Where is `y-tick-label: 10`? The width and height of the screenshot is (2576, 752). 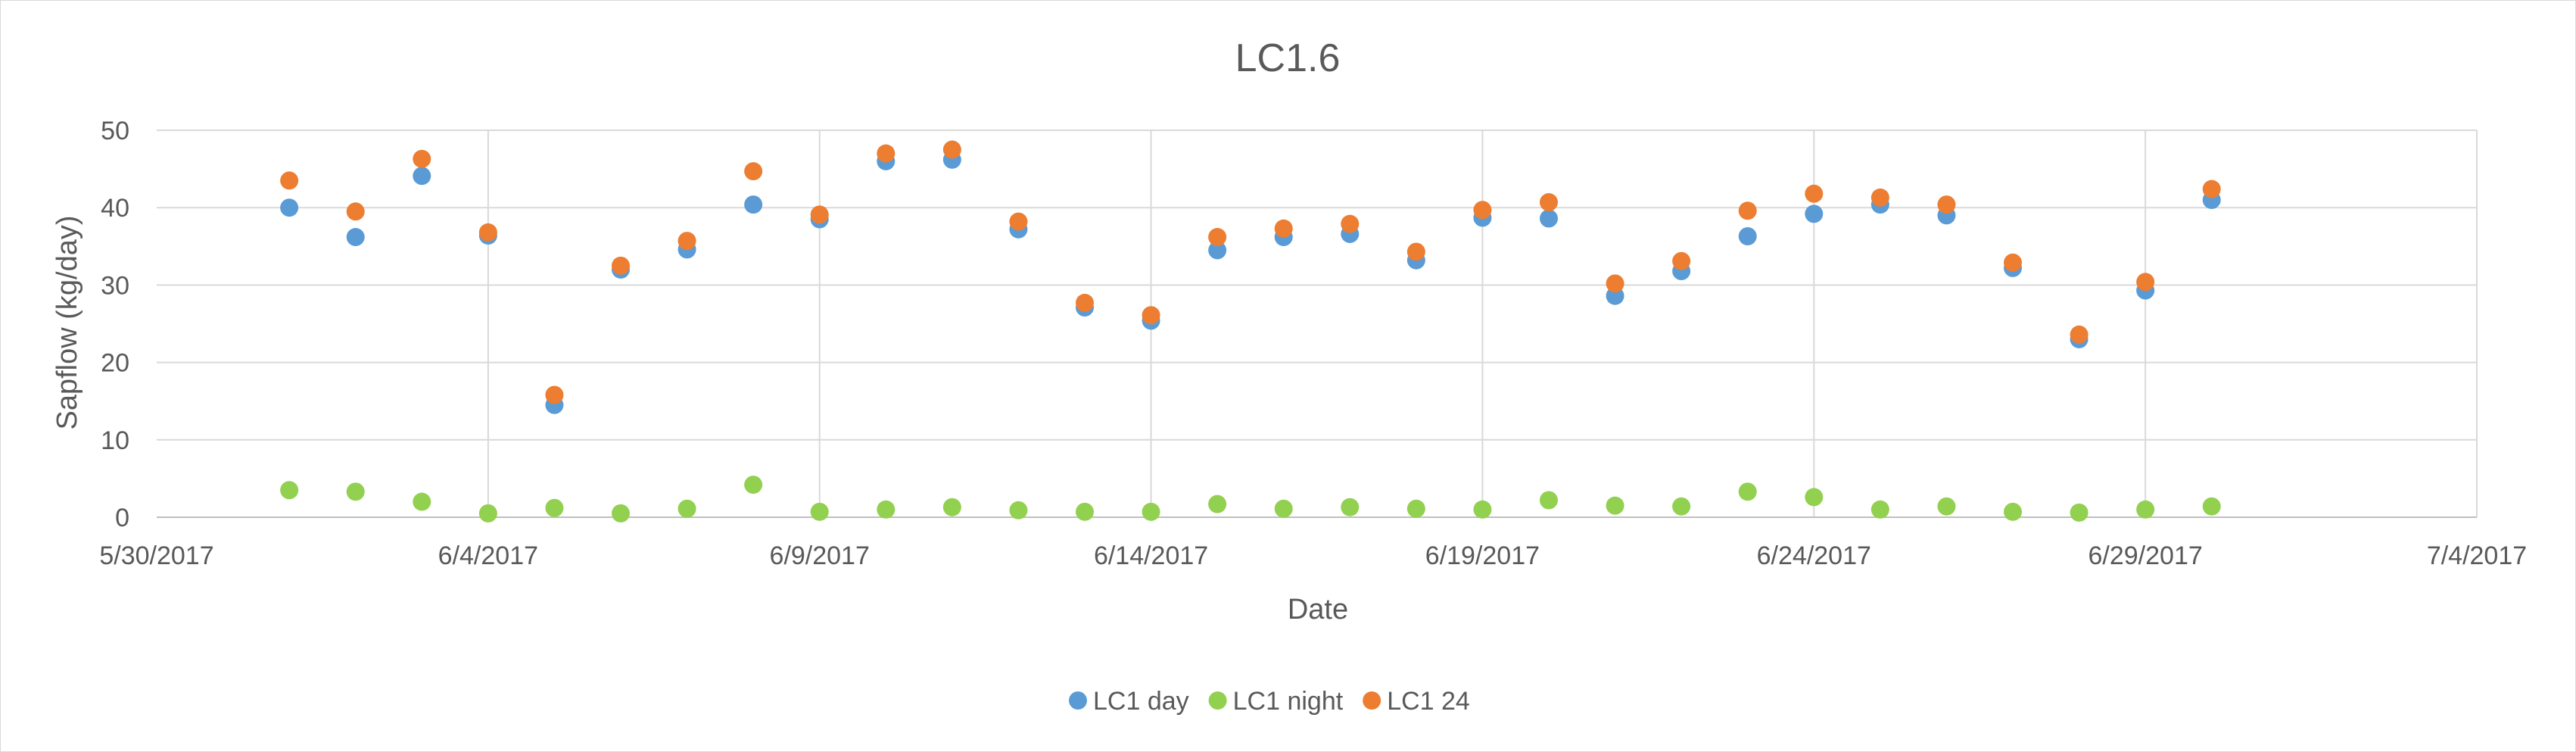 y-tick-label: 10 is located at coordinates (115, 441).